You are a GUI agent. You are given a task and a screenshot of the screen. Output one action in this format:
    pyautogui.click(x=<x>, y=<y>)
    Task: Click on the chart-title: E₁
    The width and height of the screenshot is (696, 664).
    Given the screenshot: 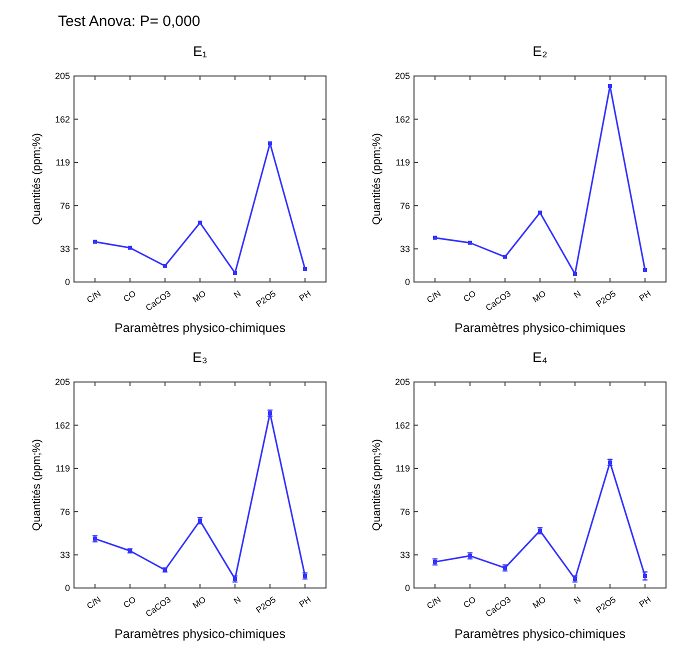 What is the action you would take?
    pyautogui.click(x=200, y=51)
    